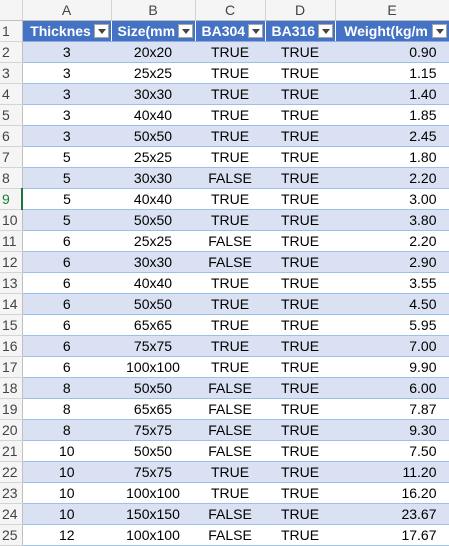 This screenshot has height=546, width=449. What do you see at coordinates (153, 514) in the screenshot?
I see `cell-size: 150x150` at bounding box center [153, 514].